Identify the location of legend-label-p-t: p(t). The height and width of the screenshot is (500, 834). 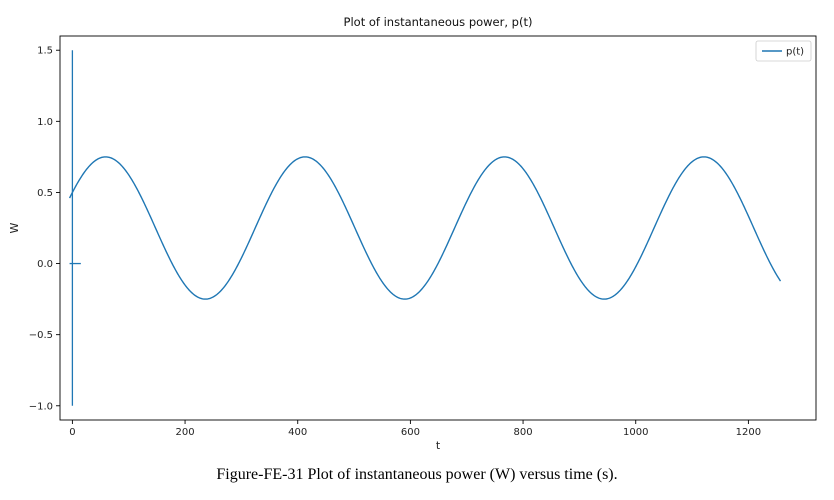
(795, 52).